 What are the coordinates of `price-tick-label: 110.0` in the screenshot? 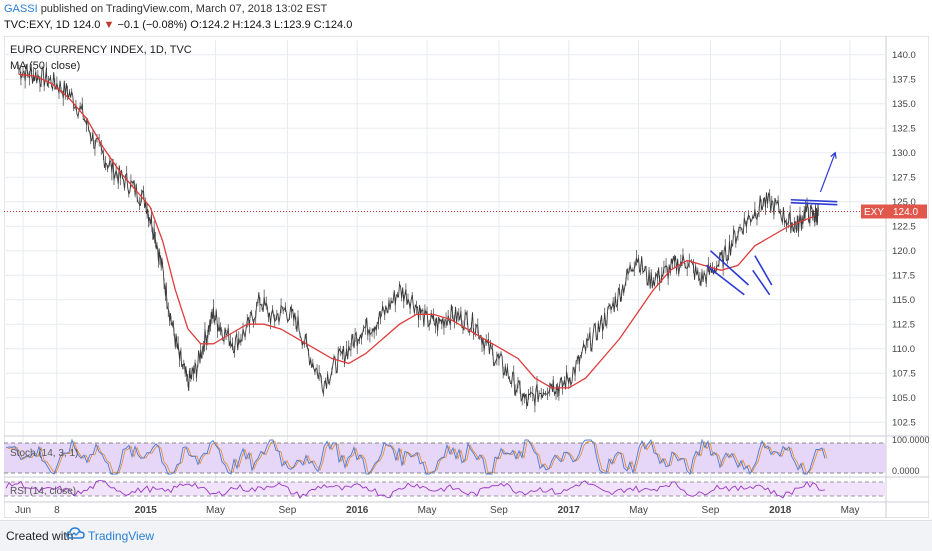 It's located at (903, 349).